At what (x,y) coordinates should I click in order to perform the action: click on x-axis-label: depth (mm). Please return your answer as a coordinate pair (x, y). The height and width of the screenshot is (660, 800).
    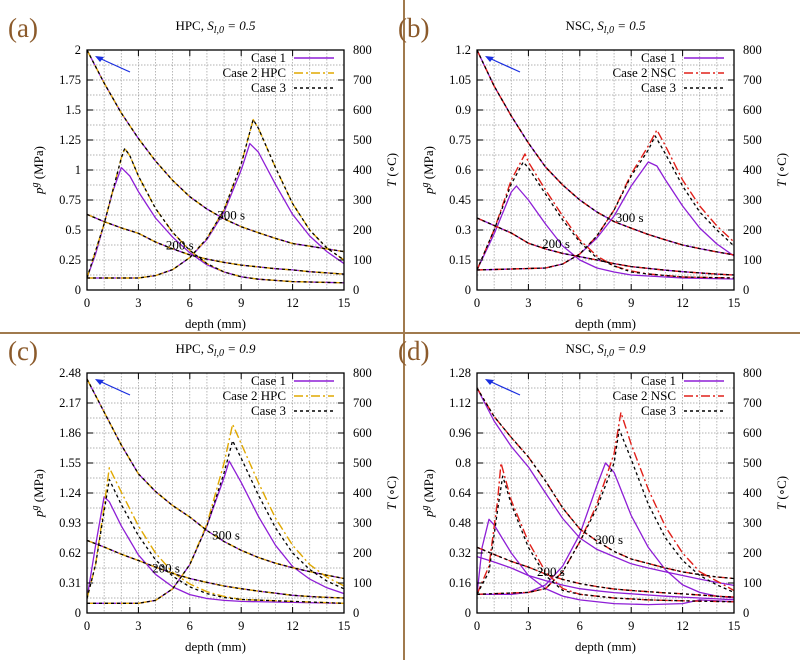
    Looking at the image, I should click on (605, 323).